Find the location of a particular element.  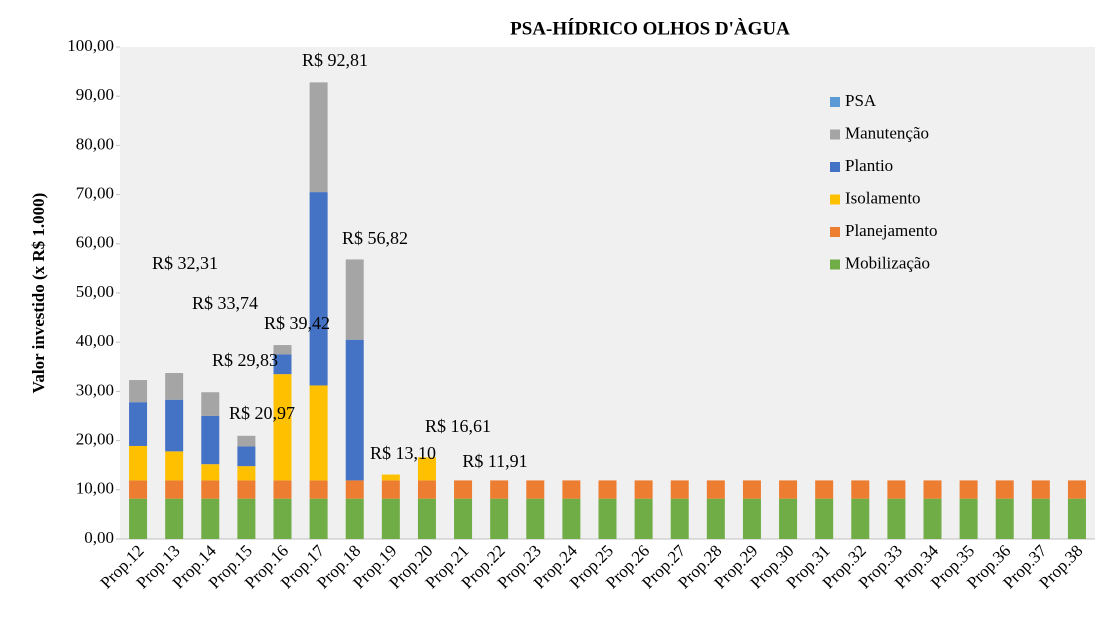

total-label: R$ 33,74 is located at coordinates (225, 303).